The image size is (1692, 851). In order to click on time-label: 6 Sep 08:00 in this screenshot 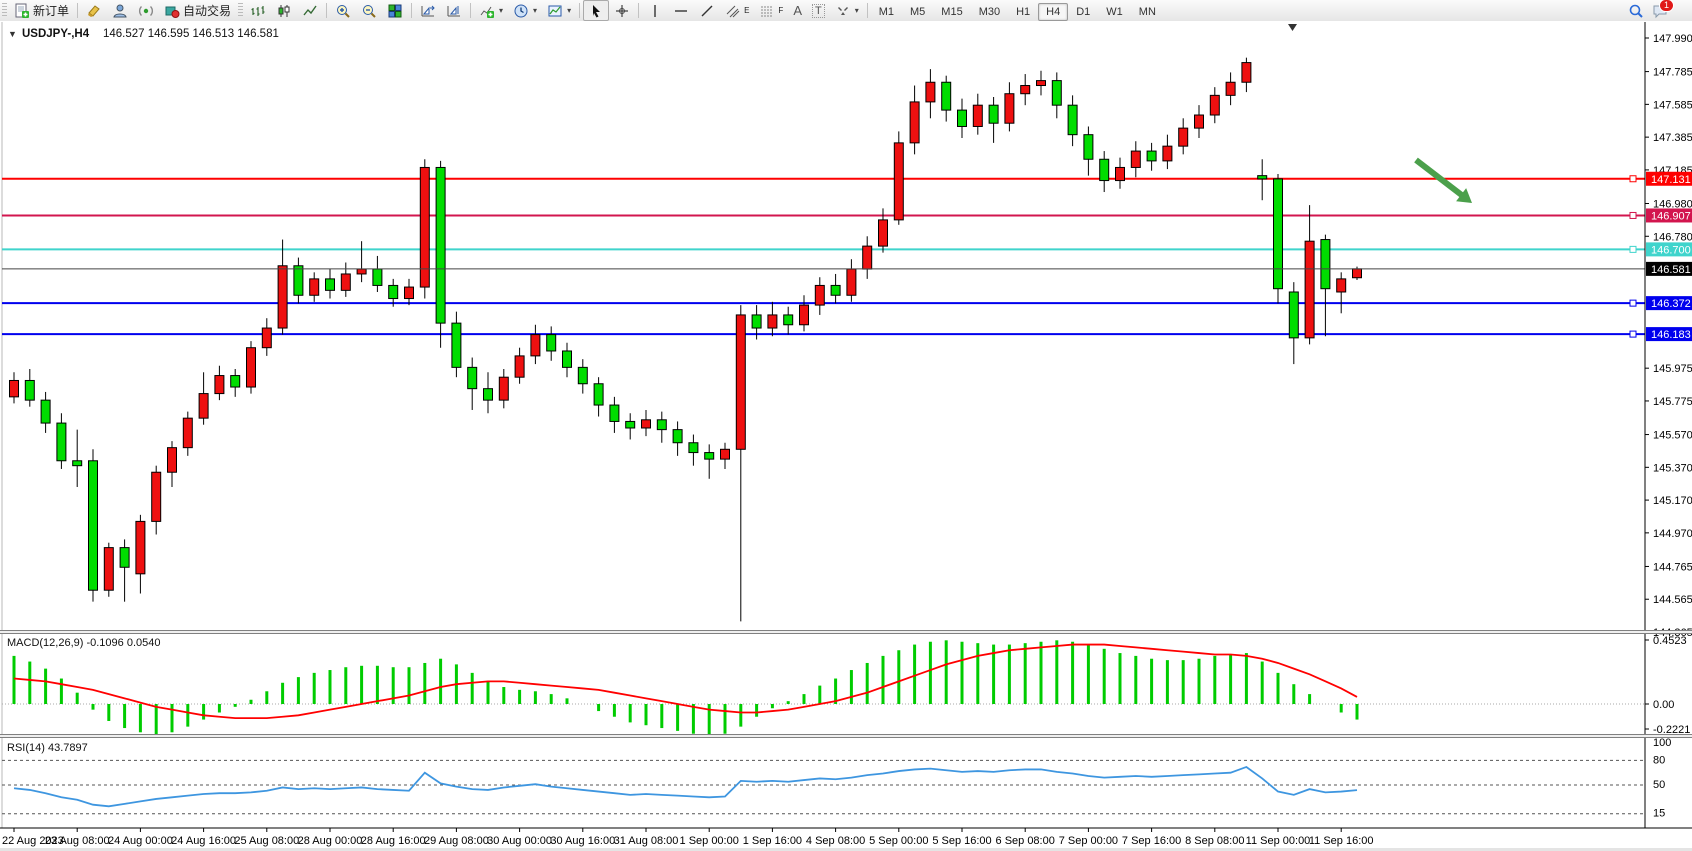, I will do `click(1025, 841)`.